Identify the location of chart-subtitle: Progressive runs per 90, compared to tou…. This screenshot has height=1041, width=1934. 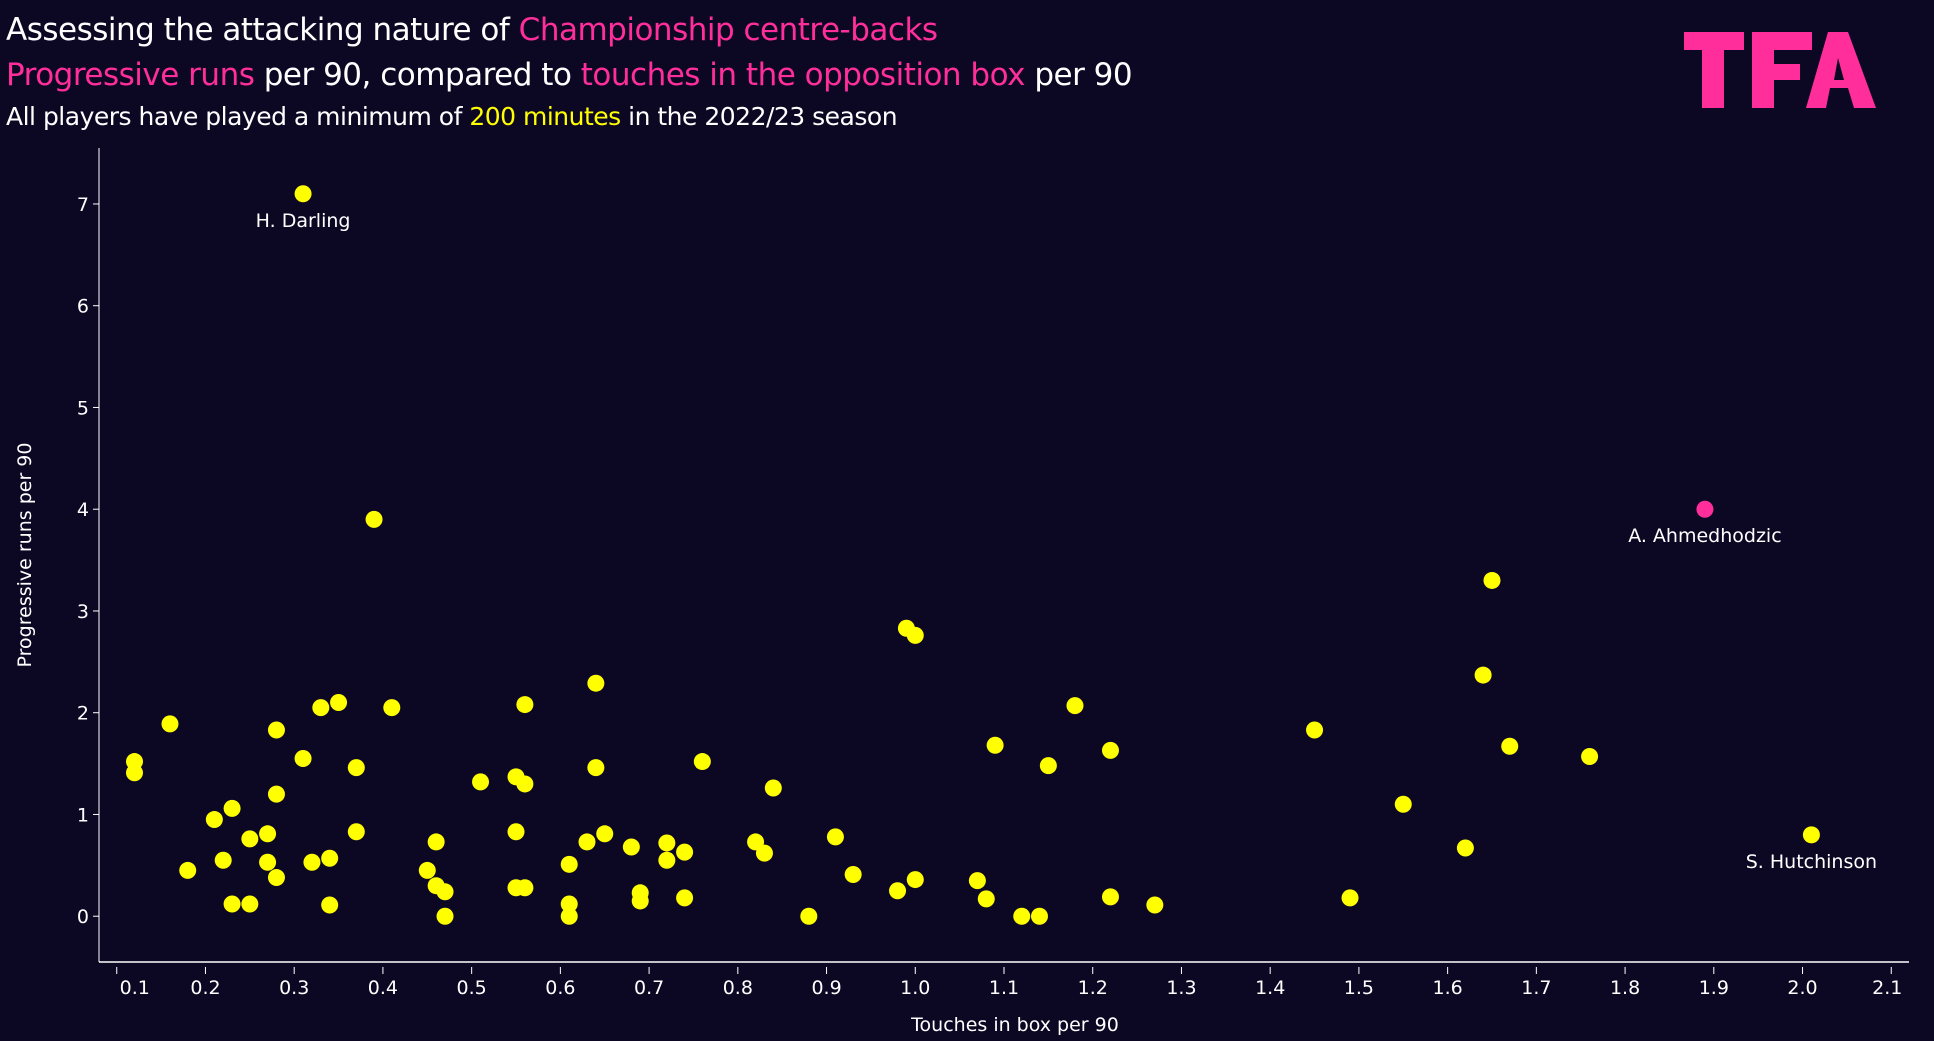
(569, 75).